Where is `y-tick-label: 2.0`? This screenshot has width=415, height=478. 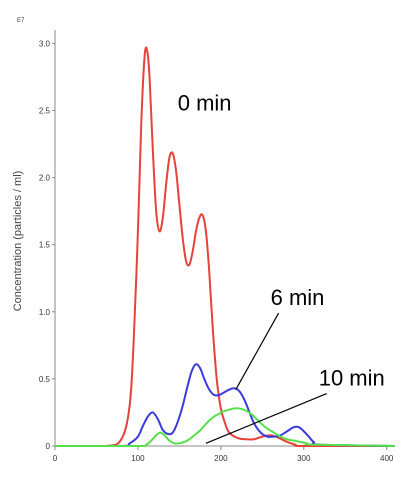 y-tick-label: 2.0 is located at coordinates (45, 178).